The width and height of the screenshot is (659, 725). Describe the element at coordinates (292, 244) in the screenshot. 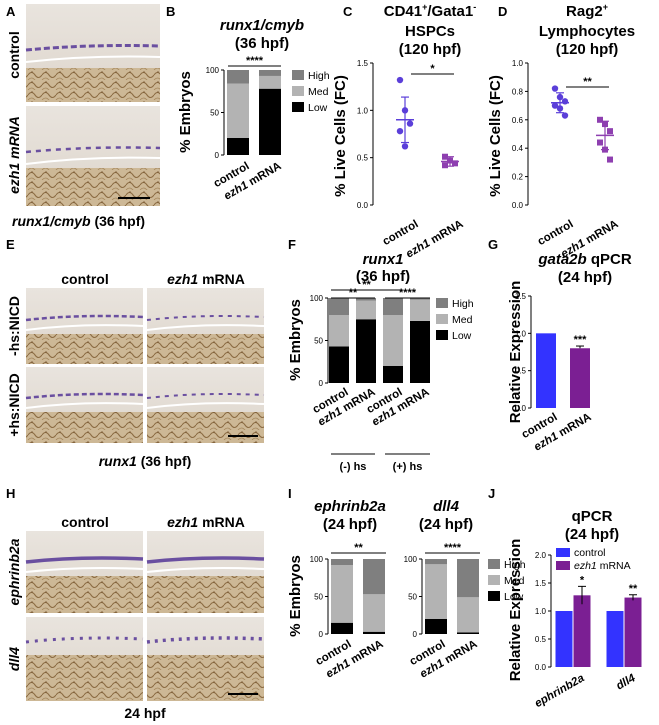

I see `panel-letter-f: F` at that location.